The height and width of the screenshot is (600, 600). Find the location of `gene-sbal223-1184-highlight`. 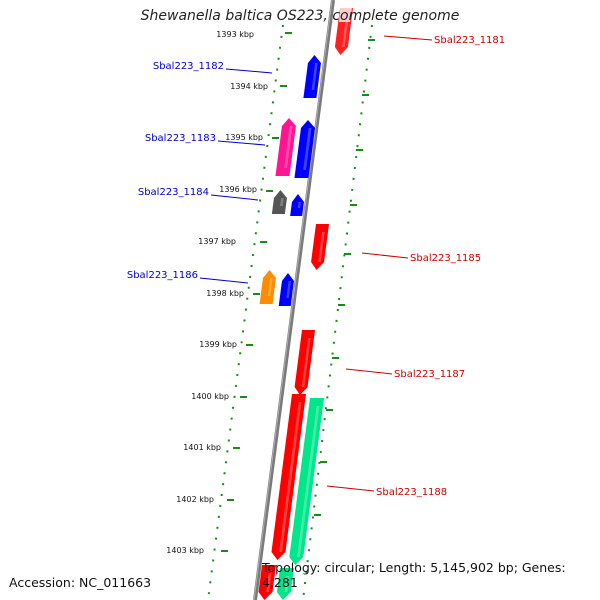

gene-sbal223-1184-highlight is located at coordinates (299, 205).